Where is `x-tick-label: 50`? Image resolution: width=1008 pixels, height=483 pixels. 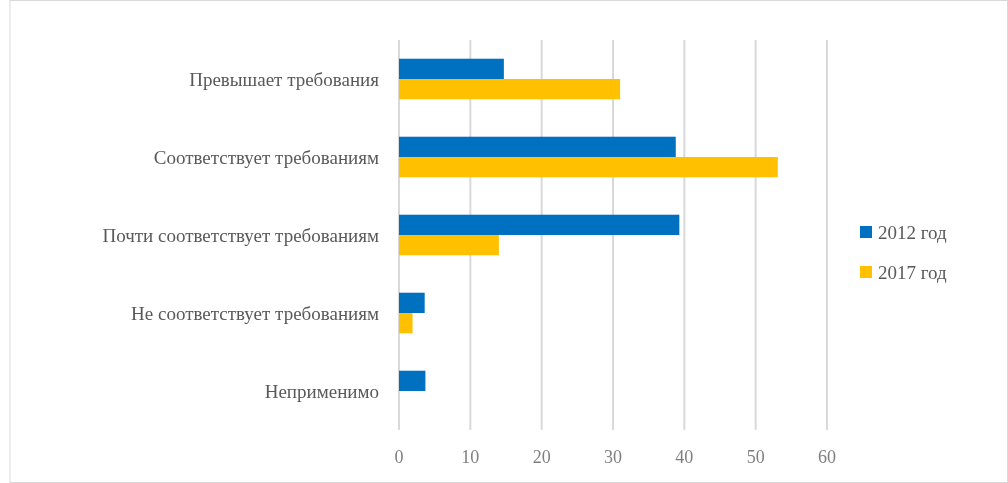 x-tick-label: 50 is located at coordinates (755, 457).